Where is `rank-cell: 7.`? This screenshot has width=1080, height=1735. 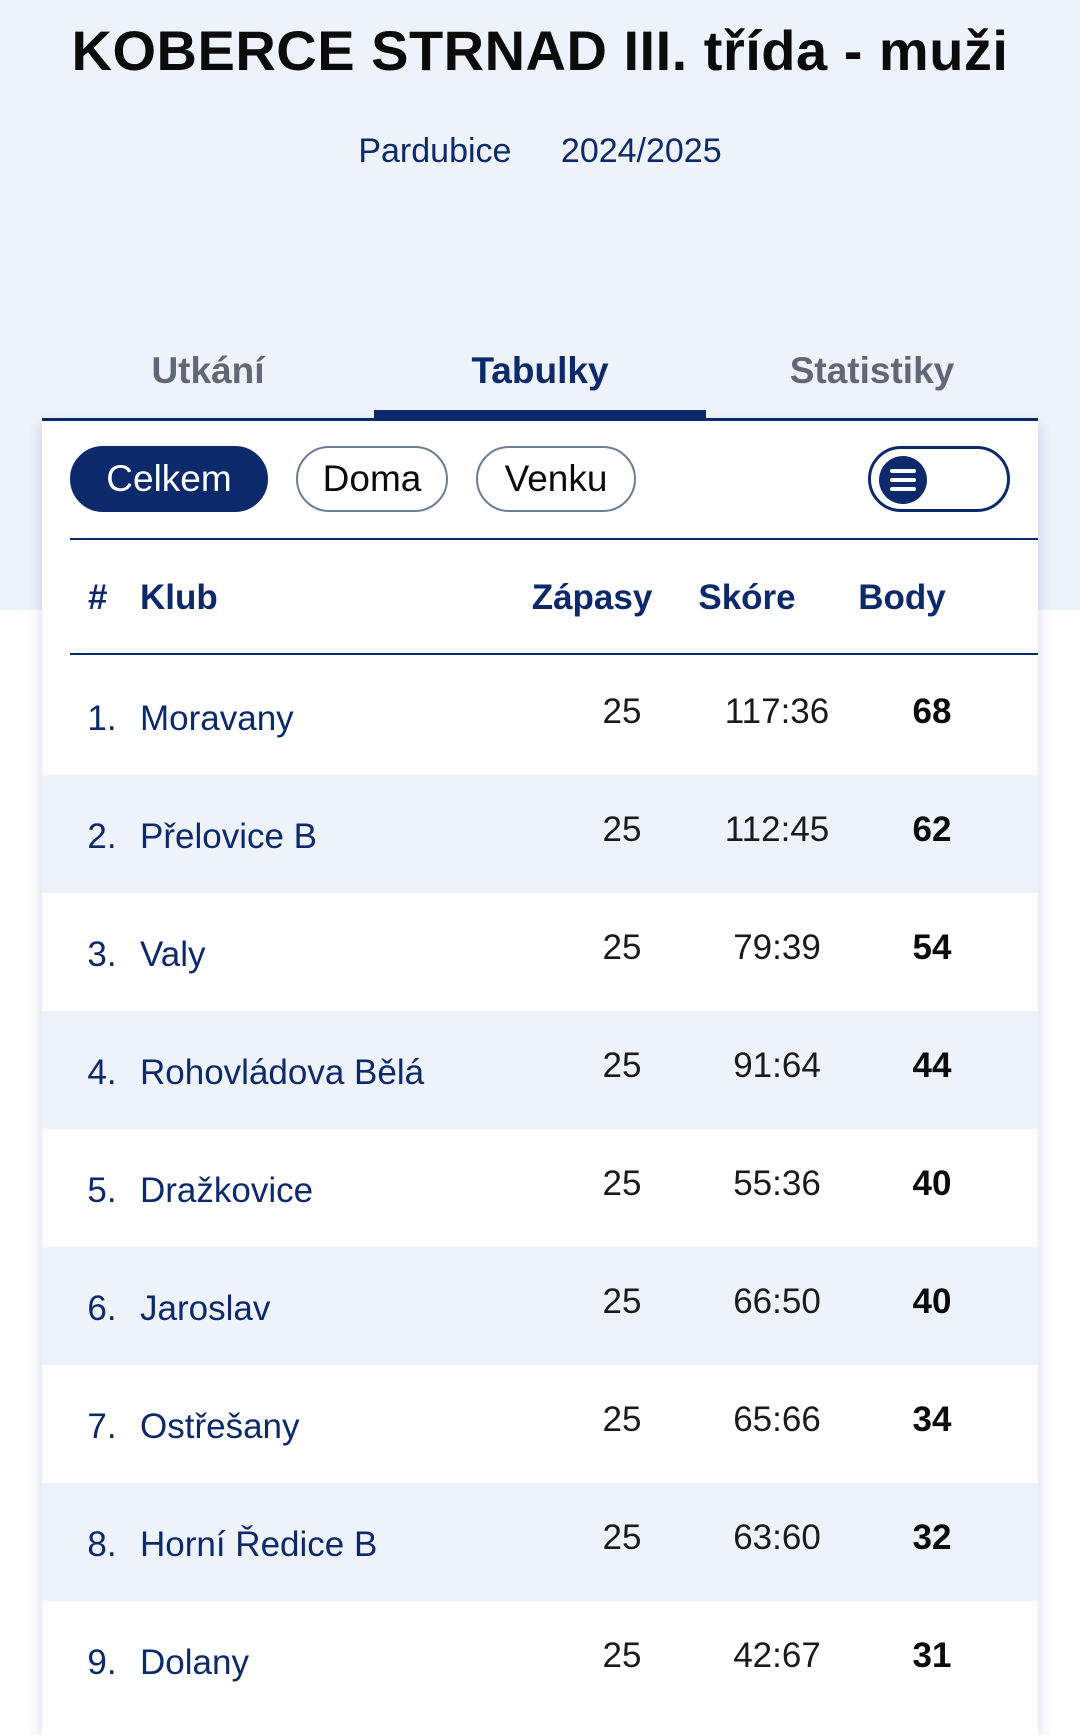 rank-cell: 7. is located at coordinates (102, 1426).